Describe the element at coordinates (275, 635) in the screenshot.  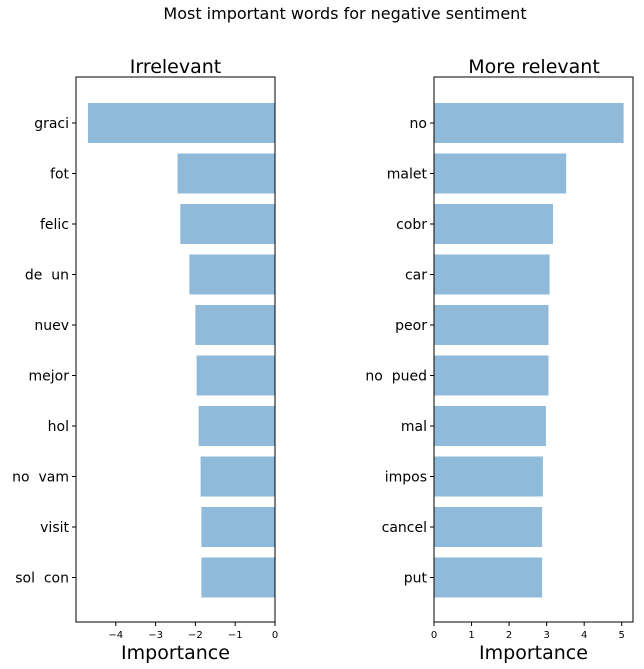
I see `x-tick-label-irrelevant: 0` at that location.